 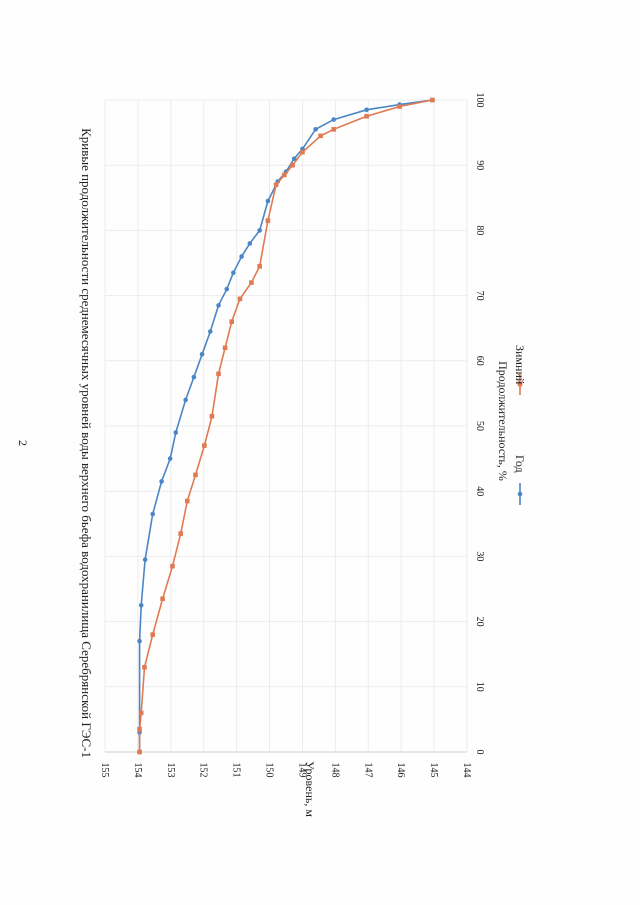 What do you see at coordinates (203, 770) in the screenshot?
I see `level-tick-label: 152` at bounding box center [203, 770].